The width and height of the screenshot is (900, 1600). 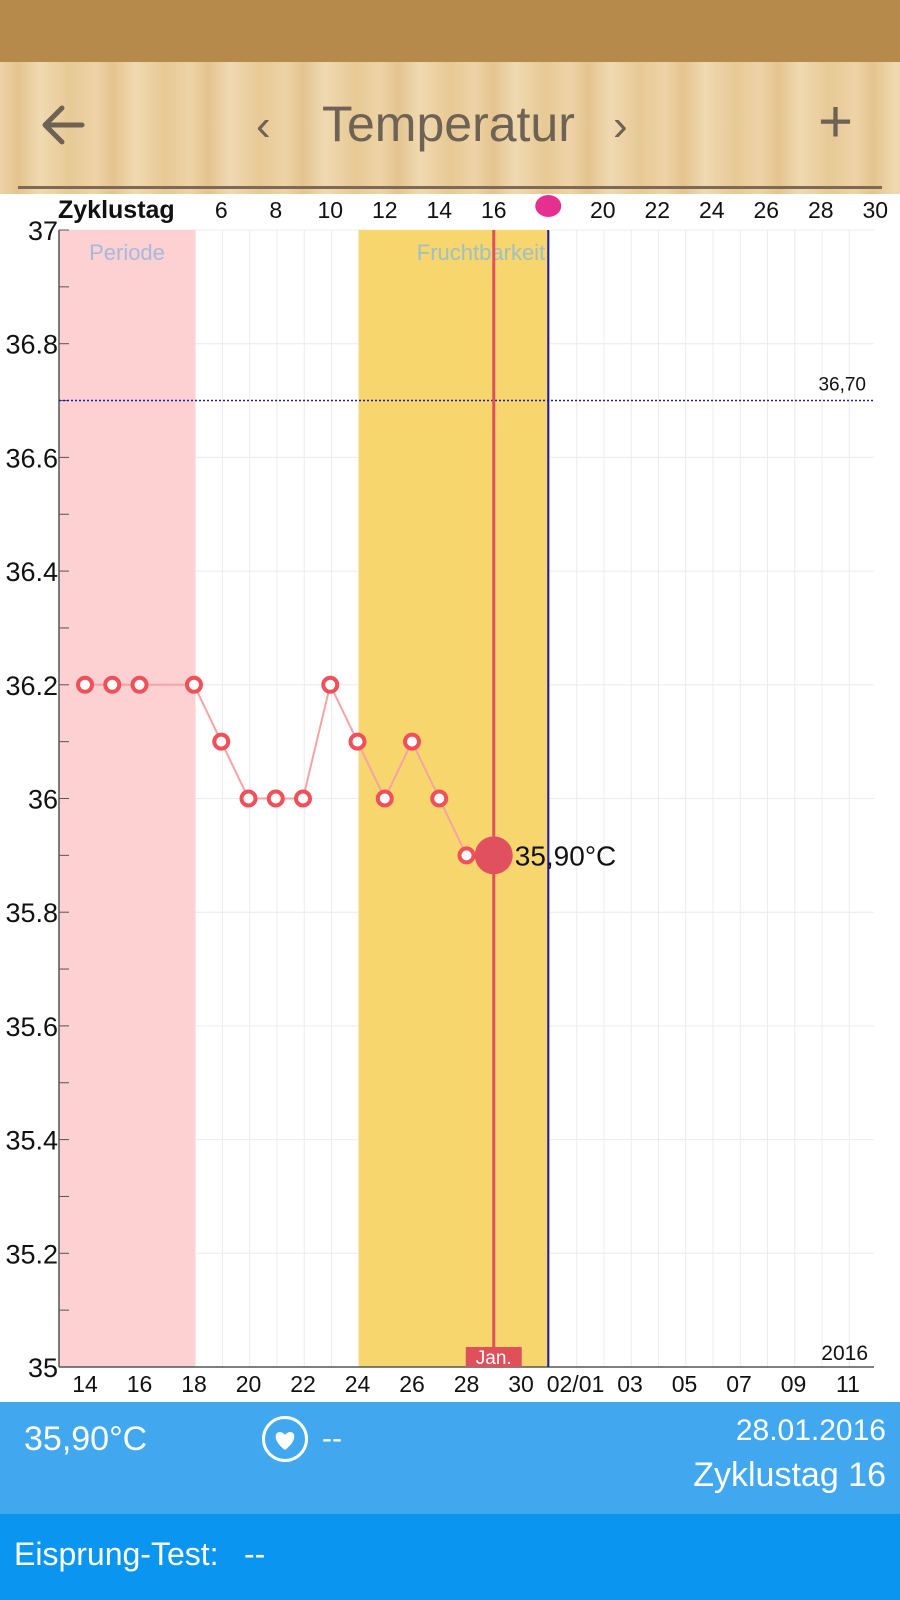 What do you see at coordinates (31, 345) in the screenshot?
I see `y-tick-label: 36.8` at bounding box center [31, 345].